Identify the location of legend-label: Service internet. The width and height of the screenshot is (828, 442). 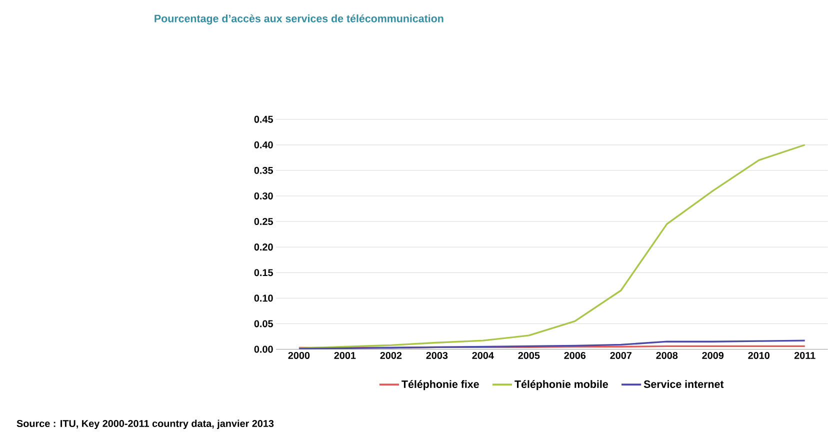
(684, 384).